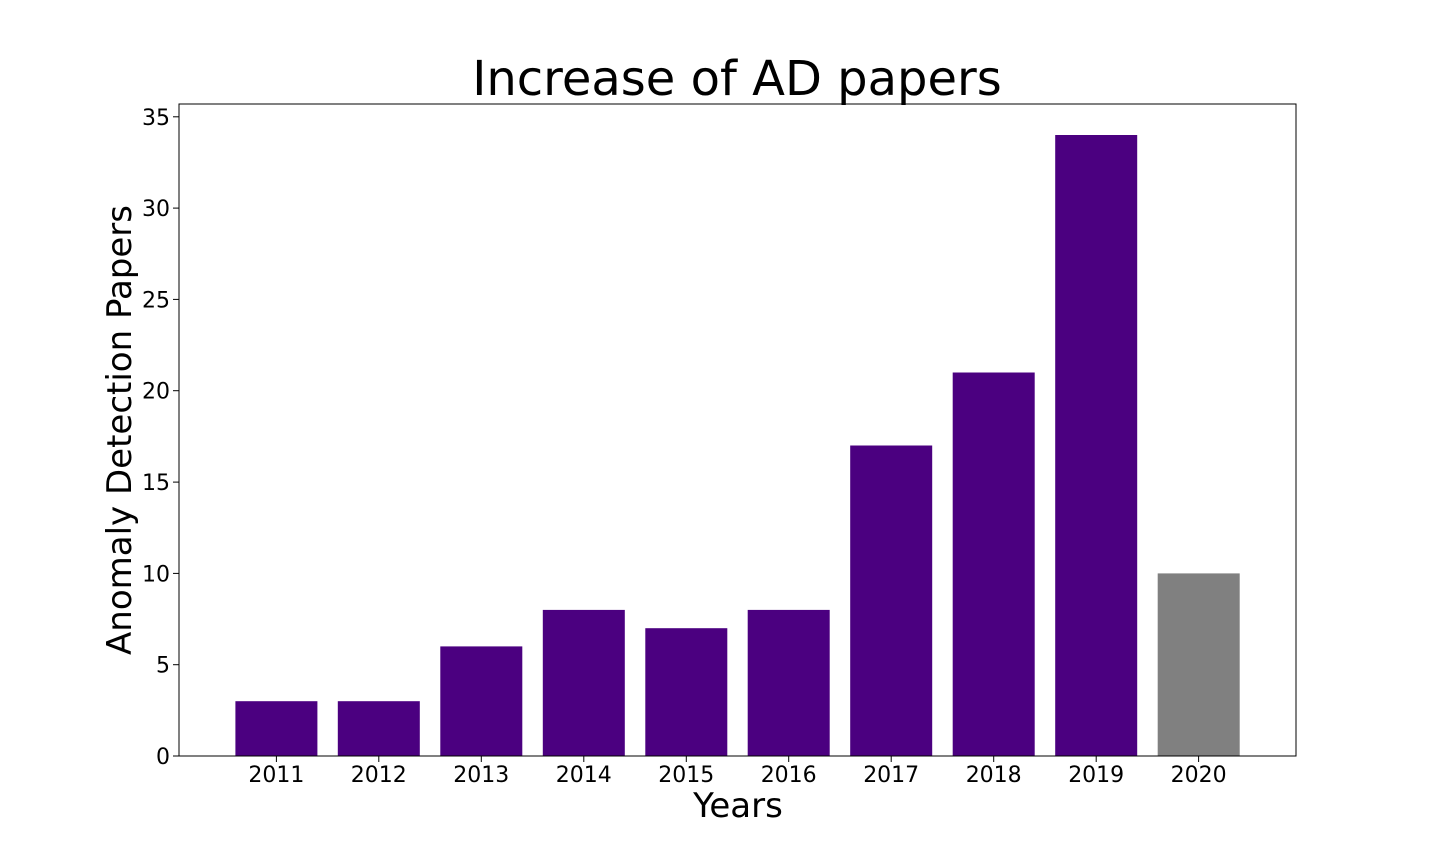 The height and width of the screenshot is (864, 1440). I want to click on bar-2011, so click(276, 728).